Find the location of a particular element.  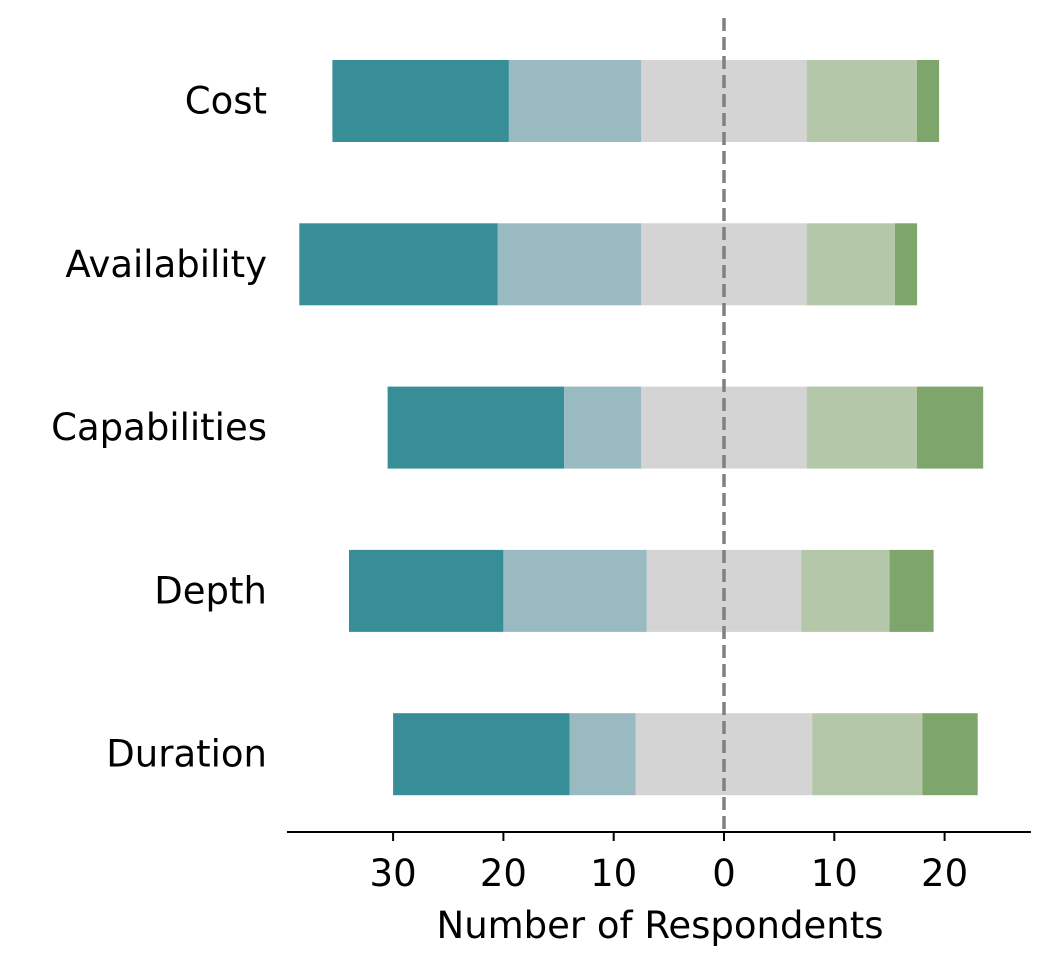

category-label: Cost is located at coordinates (226, 101).